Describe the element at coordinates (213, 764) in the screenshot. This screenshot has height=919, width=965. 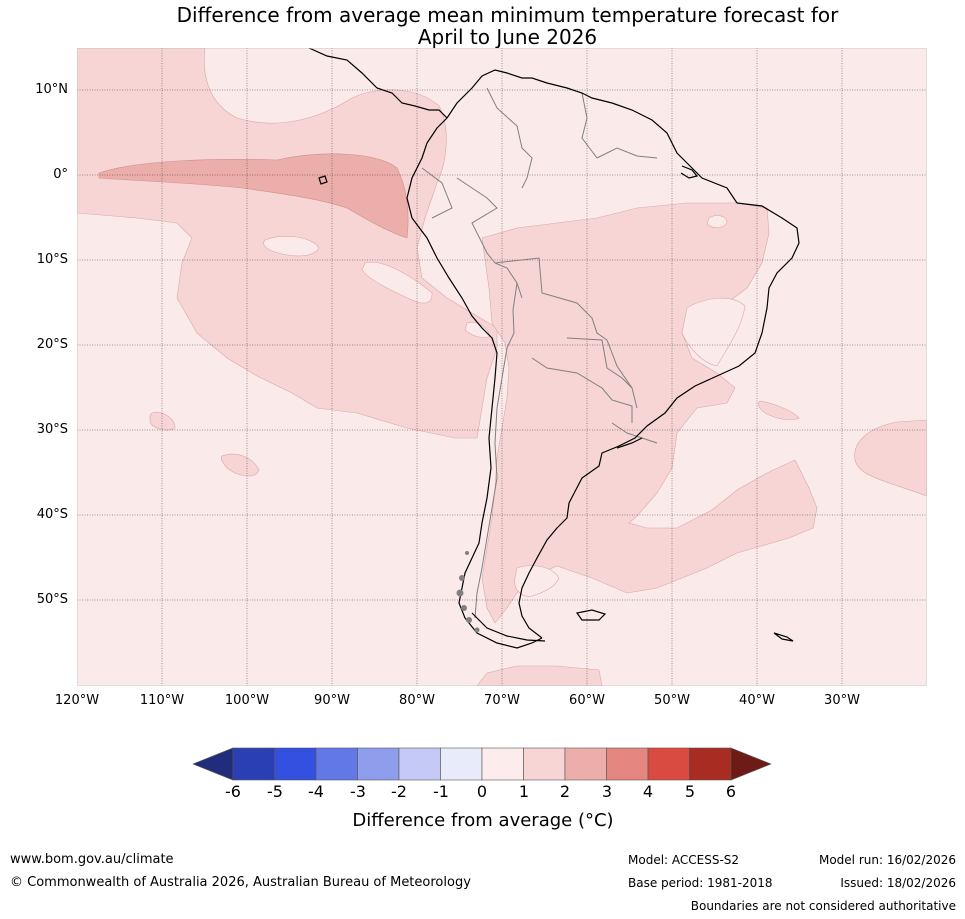
I see `colorbar-extend-low` at that location.